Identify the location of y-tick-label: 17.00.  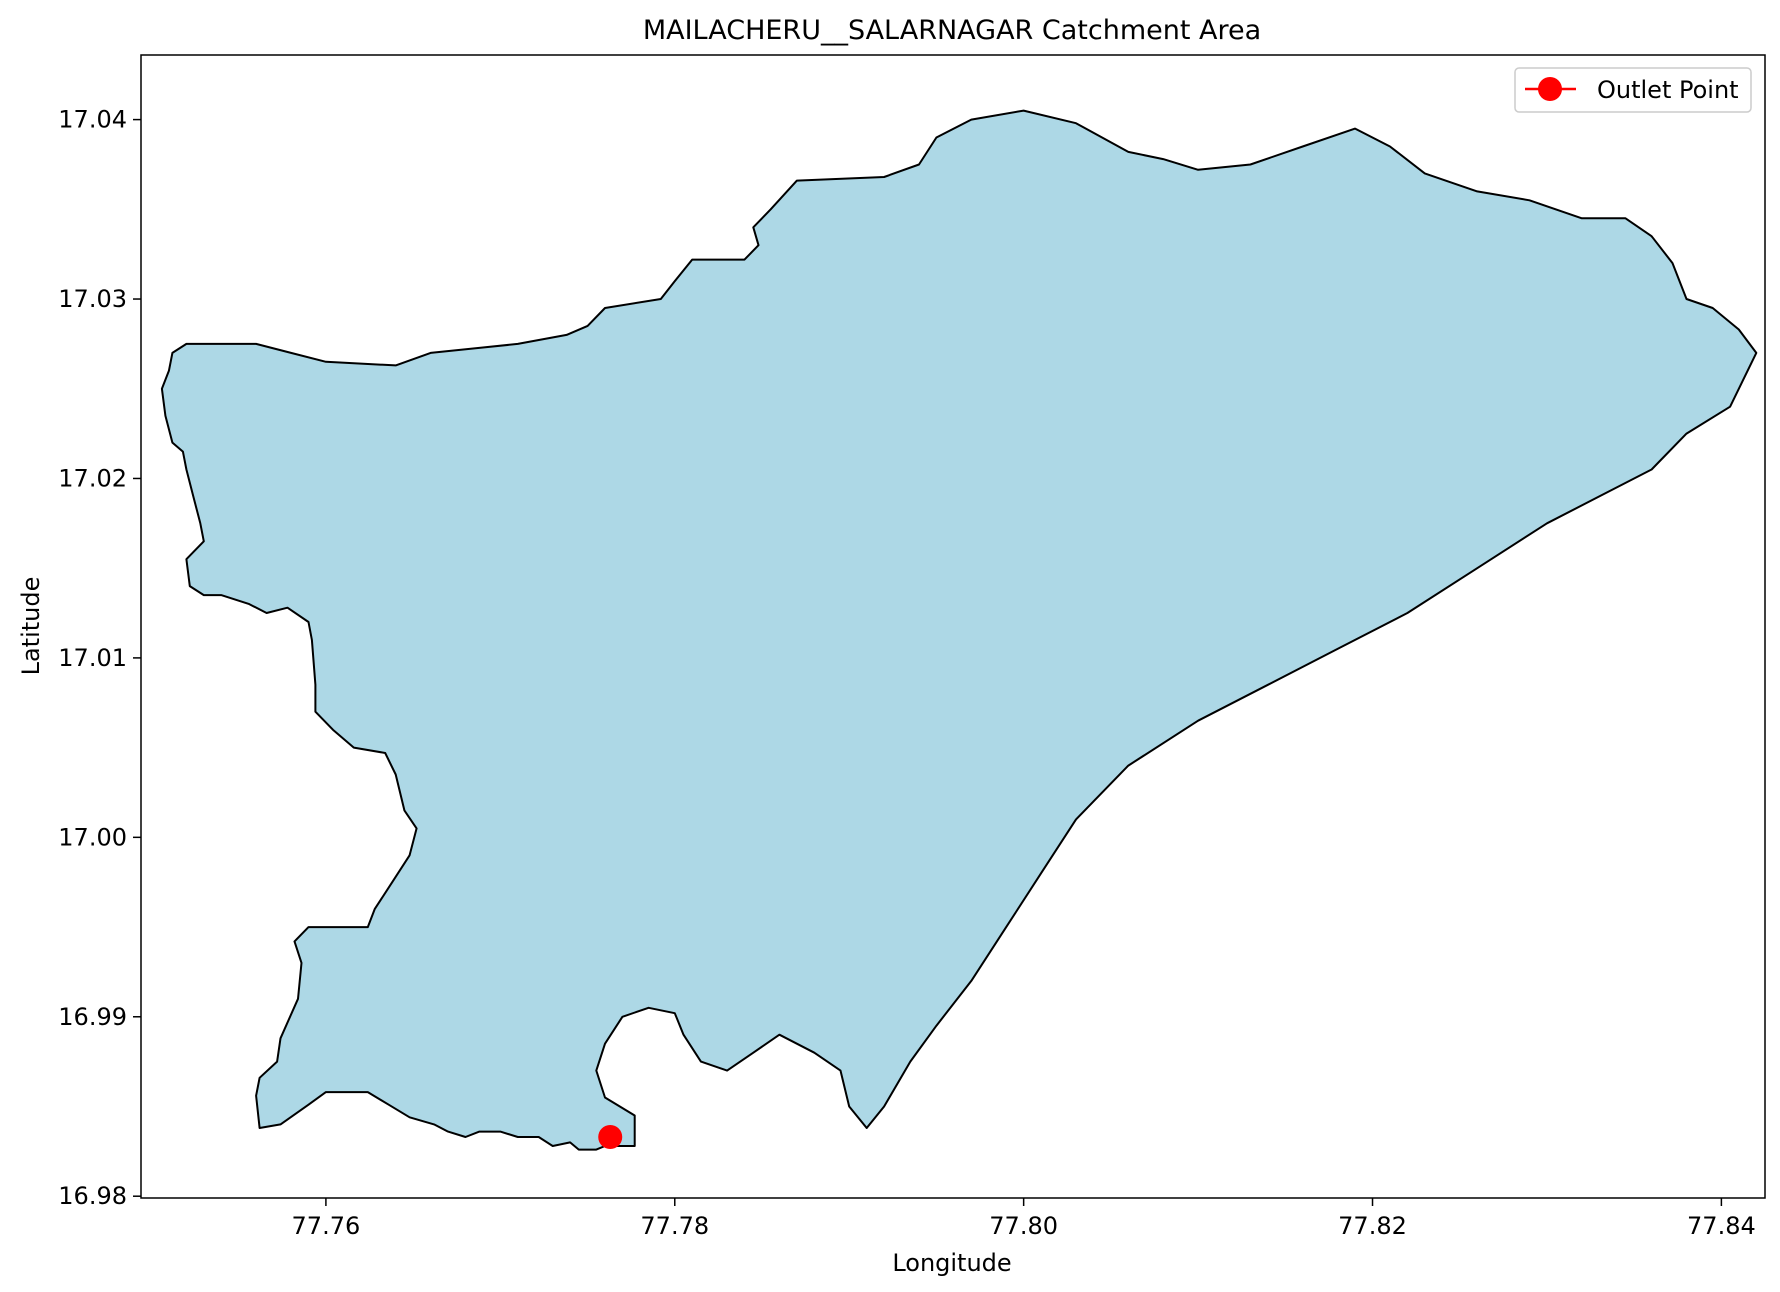
(92, 837).